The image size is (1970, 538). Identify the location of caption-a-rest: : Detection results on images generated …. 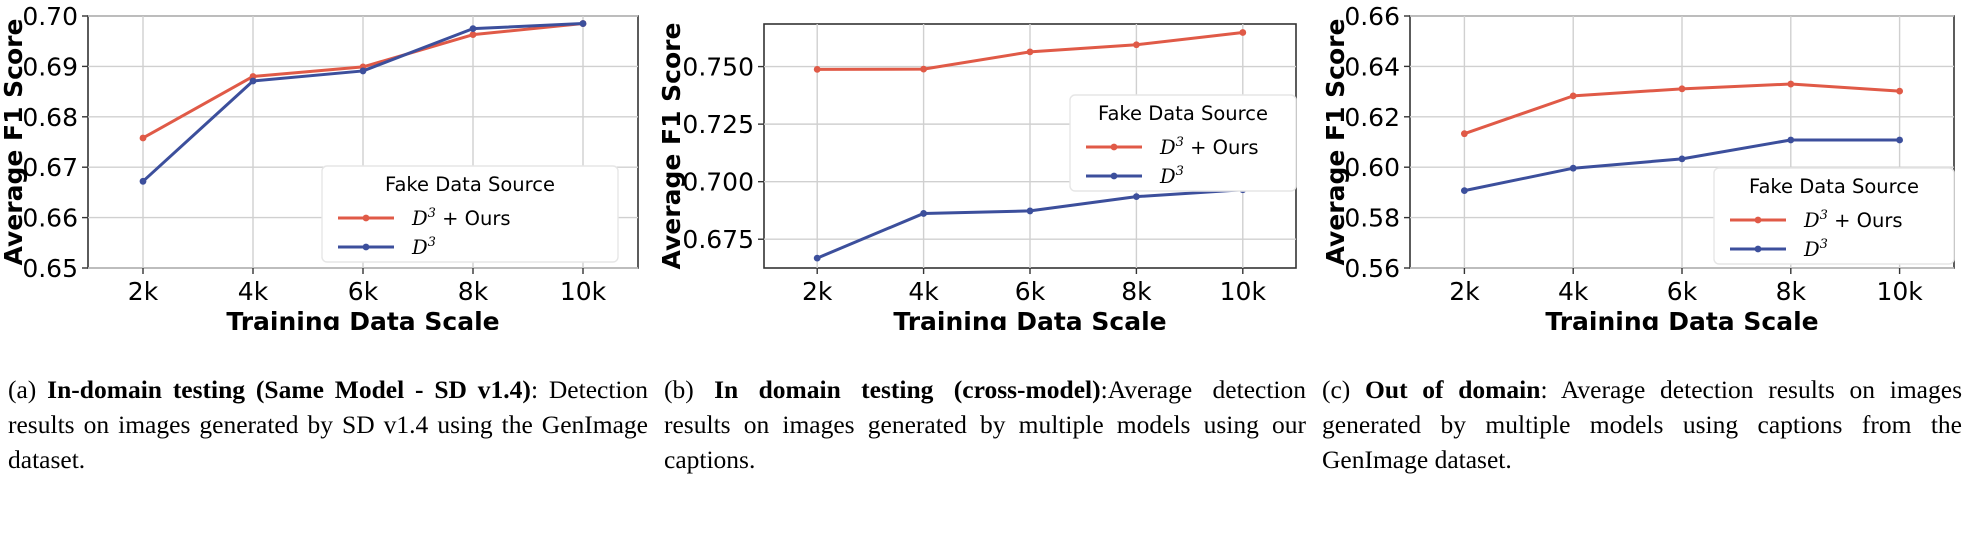
(328, 424).